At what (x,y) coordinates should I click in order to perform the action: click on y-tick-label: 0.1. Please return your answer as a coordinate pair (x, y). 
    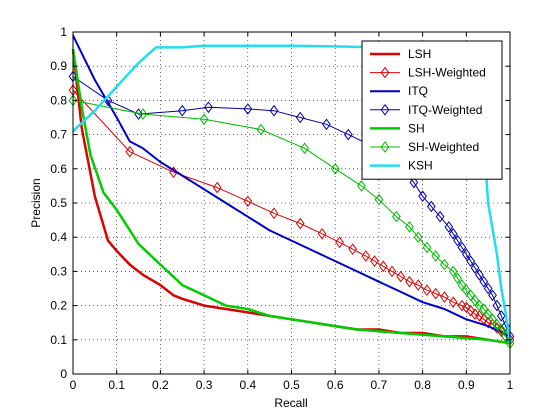
    Looking at the image, I should click on (58, 340).